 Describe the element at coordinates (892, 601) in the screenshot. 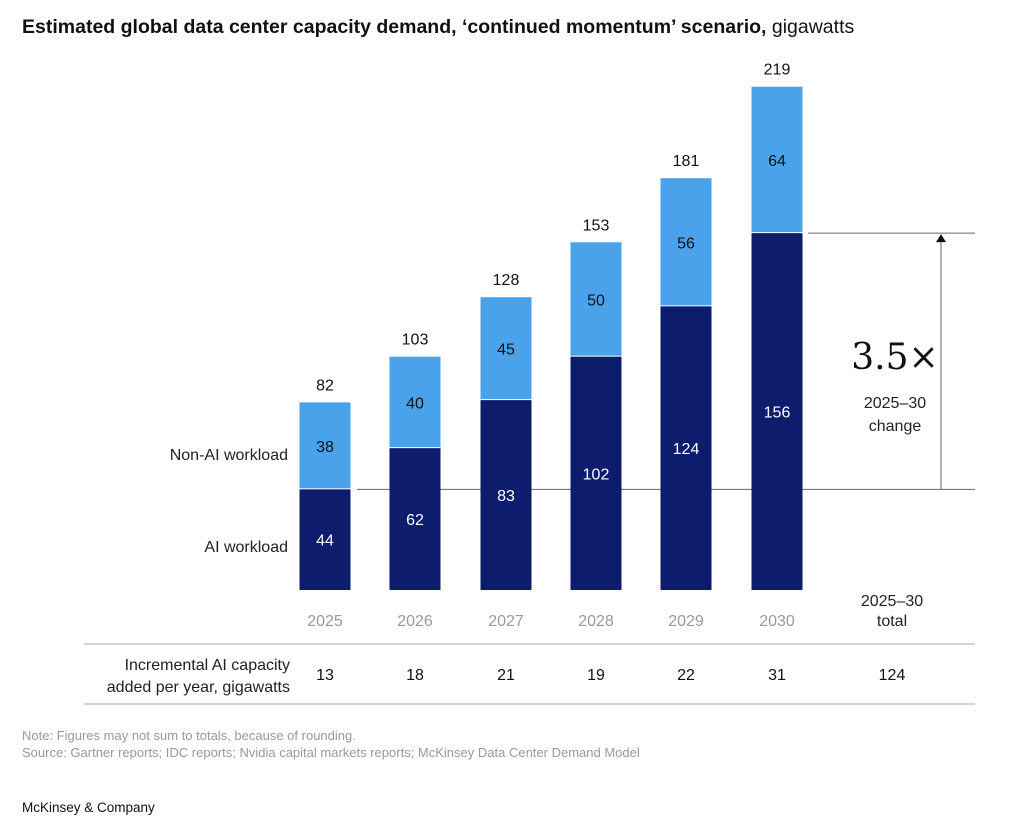

I see `total-header-line1: 2025–30` at that location.